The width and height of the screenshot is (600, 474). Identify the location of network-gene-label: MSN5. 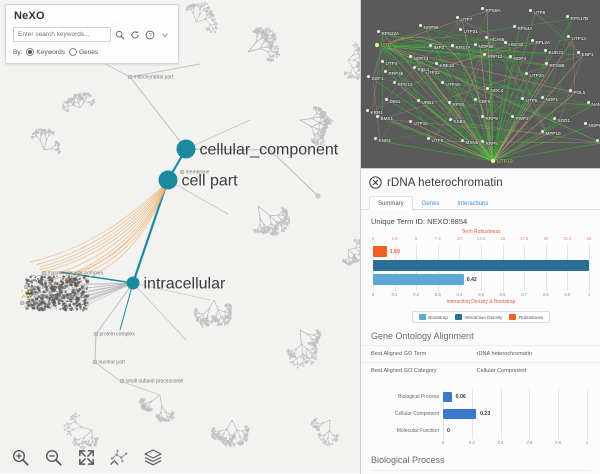
(472, 142).